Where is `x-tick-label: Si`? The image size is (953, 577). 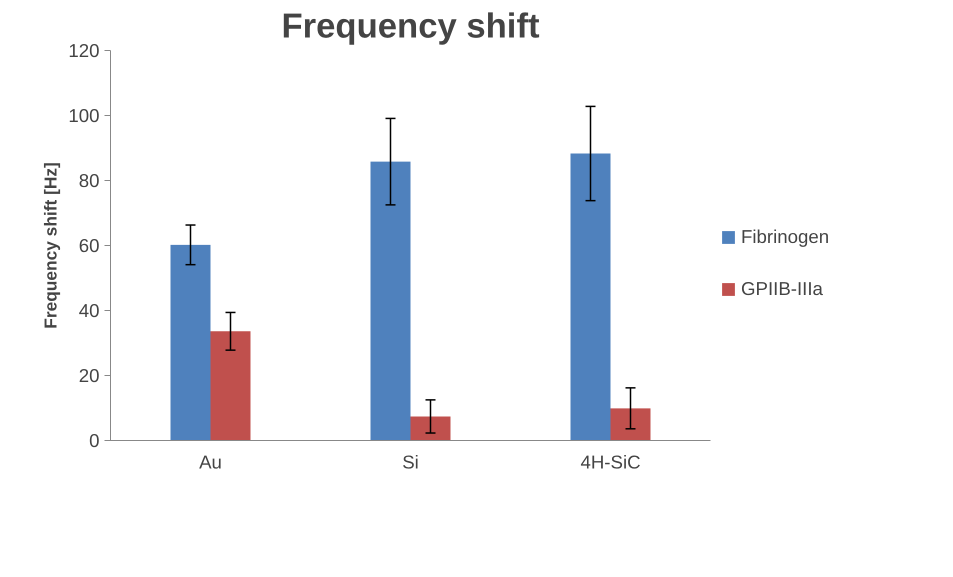
x-tick-label: Si is located at coordinates (410, 462).